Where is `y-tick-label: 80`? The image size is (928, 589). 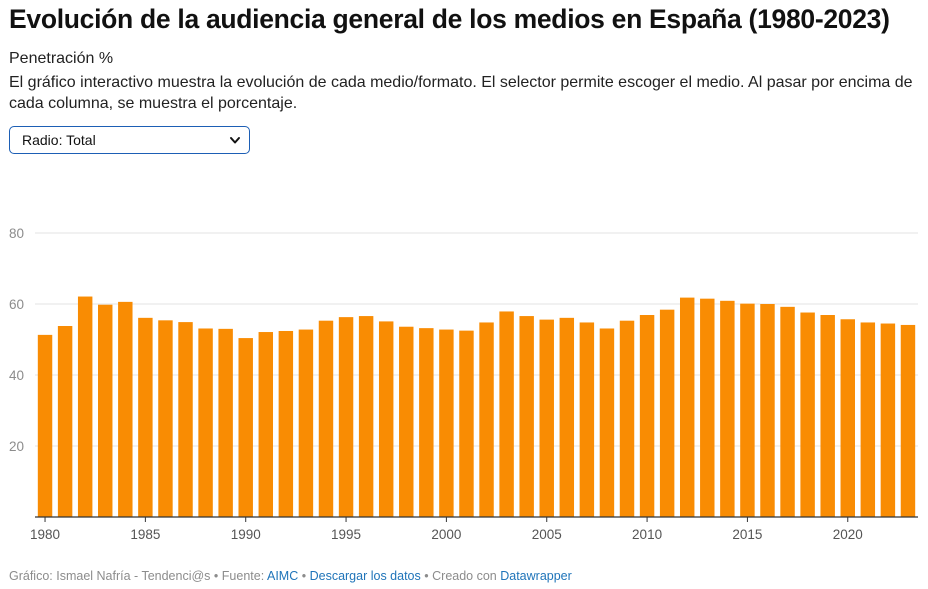
y-tick-label: 80 is located at coordinates (16, 233).